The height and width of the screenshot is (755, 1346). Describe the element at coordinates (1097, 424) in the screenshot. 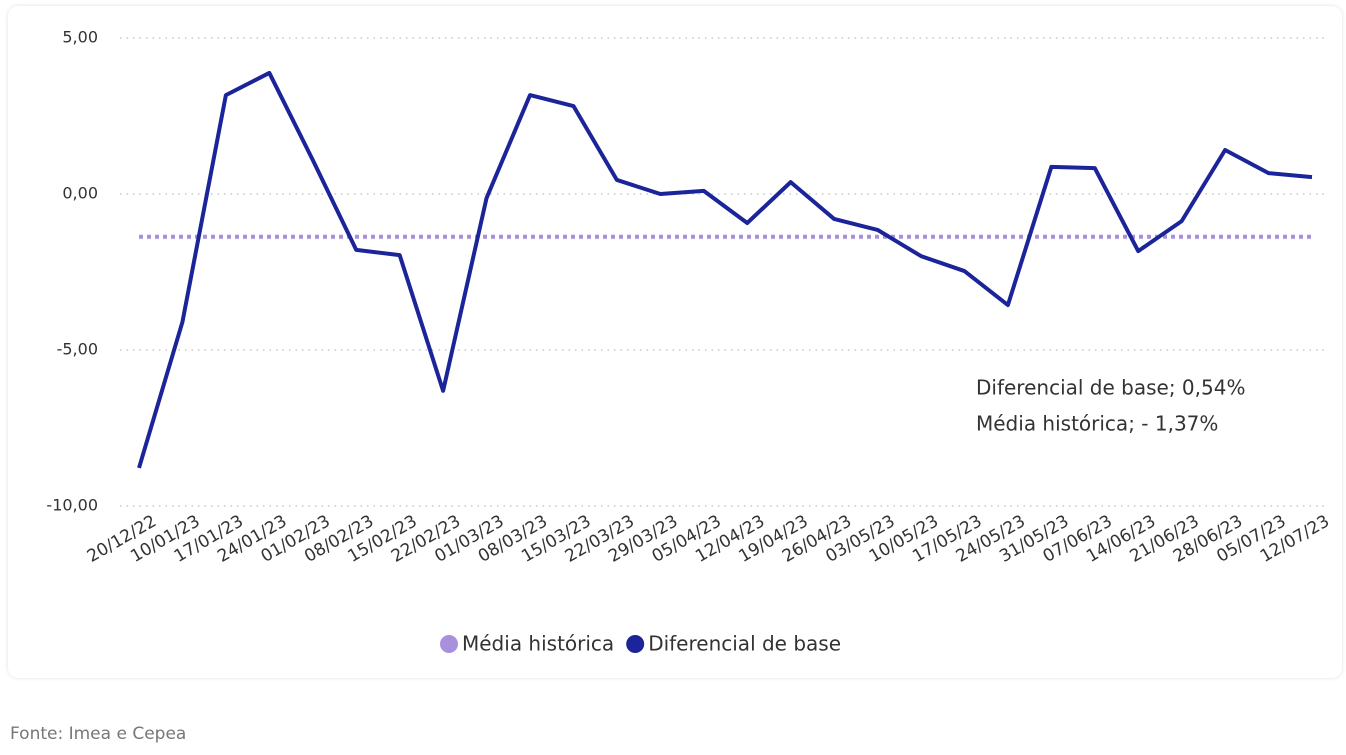

I see `annotation: Média histórica; - 1,37%` at that location.